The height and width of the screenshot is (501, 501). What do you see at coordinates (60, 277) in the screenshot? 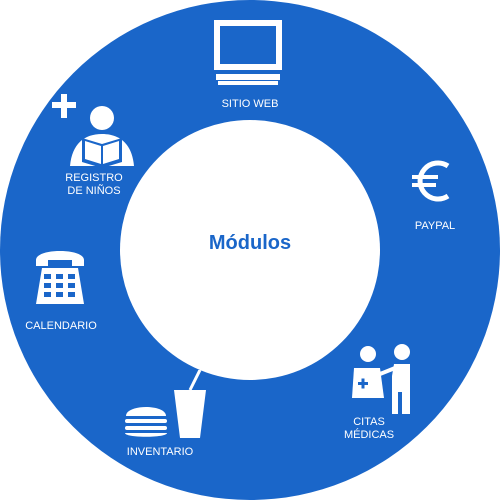
I see `telephone-icon` at bounding box center [60, 277].